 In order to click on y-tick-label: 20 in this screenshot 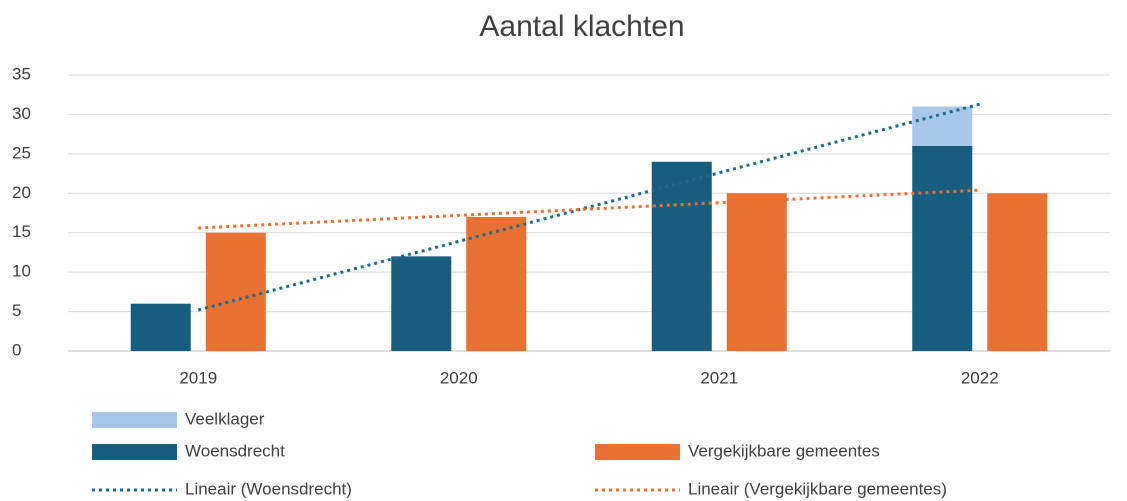, I will do `click(21, 192)`.